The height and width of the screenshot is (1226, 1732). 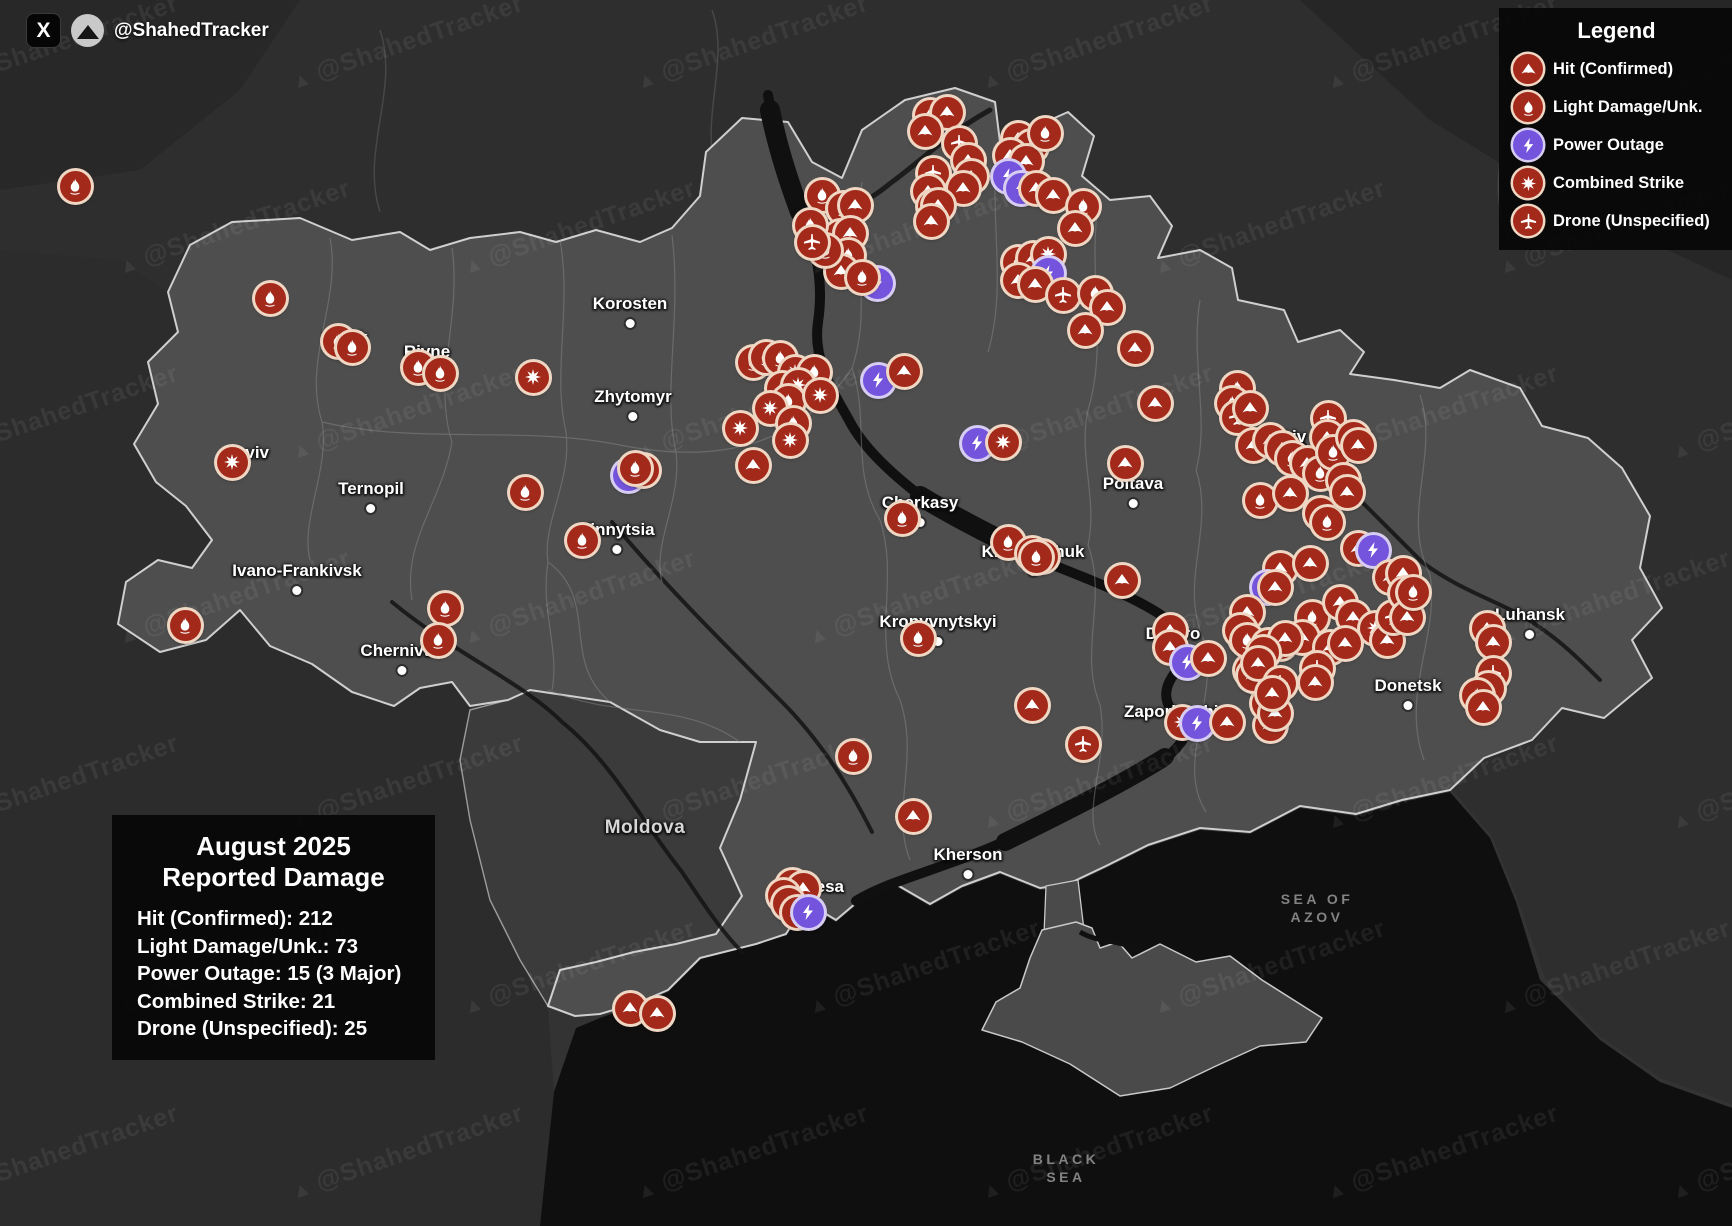 What do you see at coordinates (269, 973) in the screenshot?
I see `stats-line: Power Outage: 15 (3 Major)` at bounding box center [269, 973].